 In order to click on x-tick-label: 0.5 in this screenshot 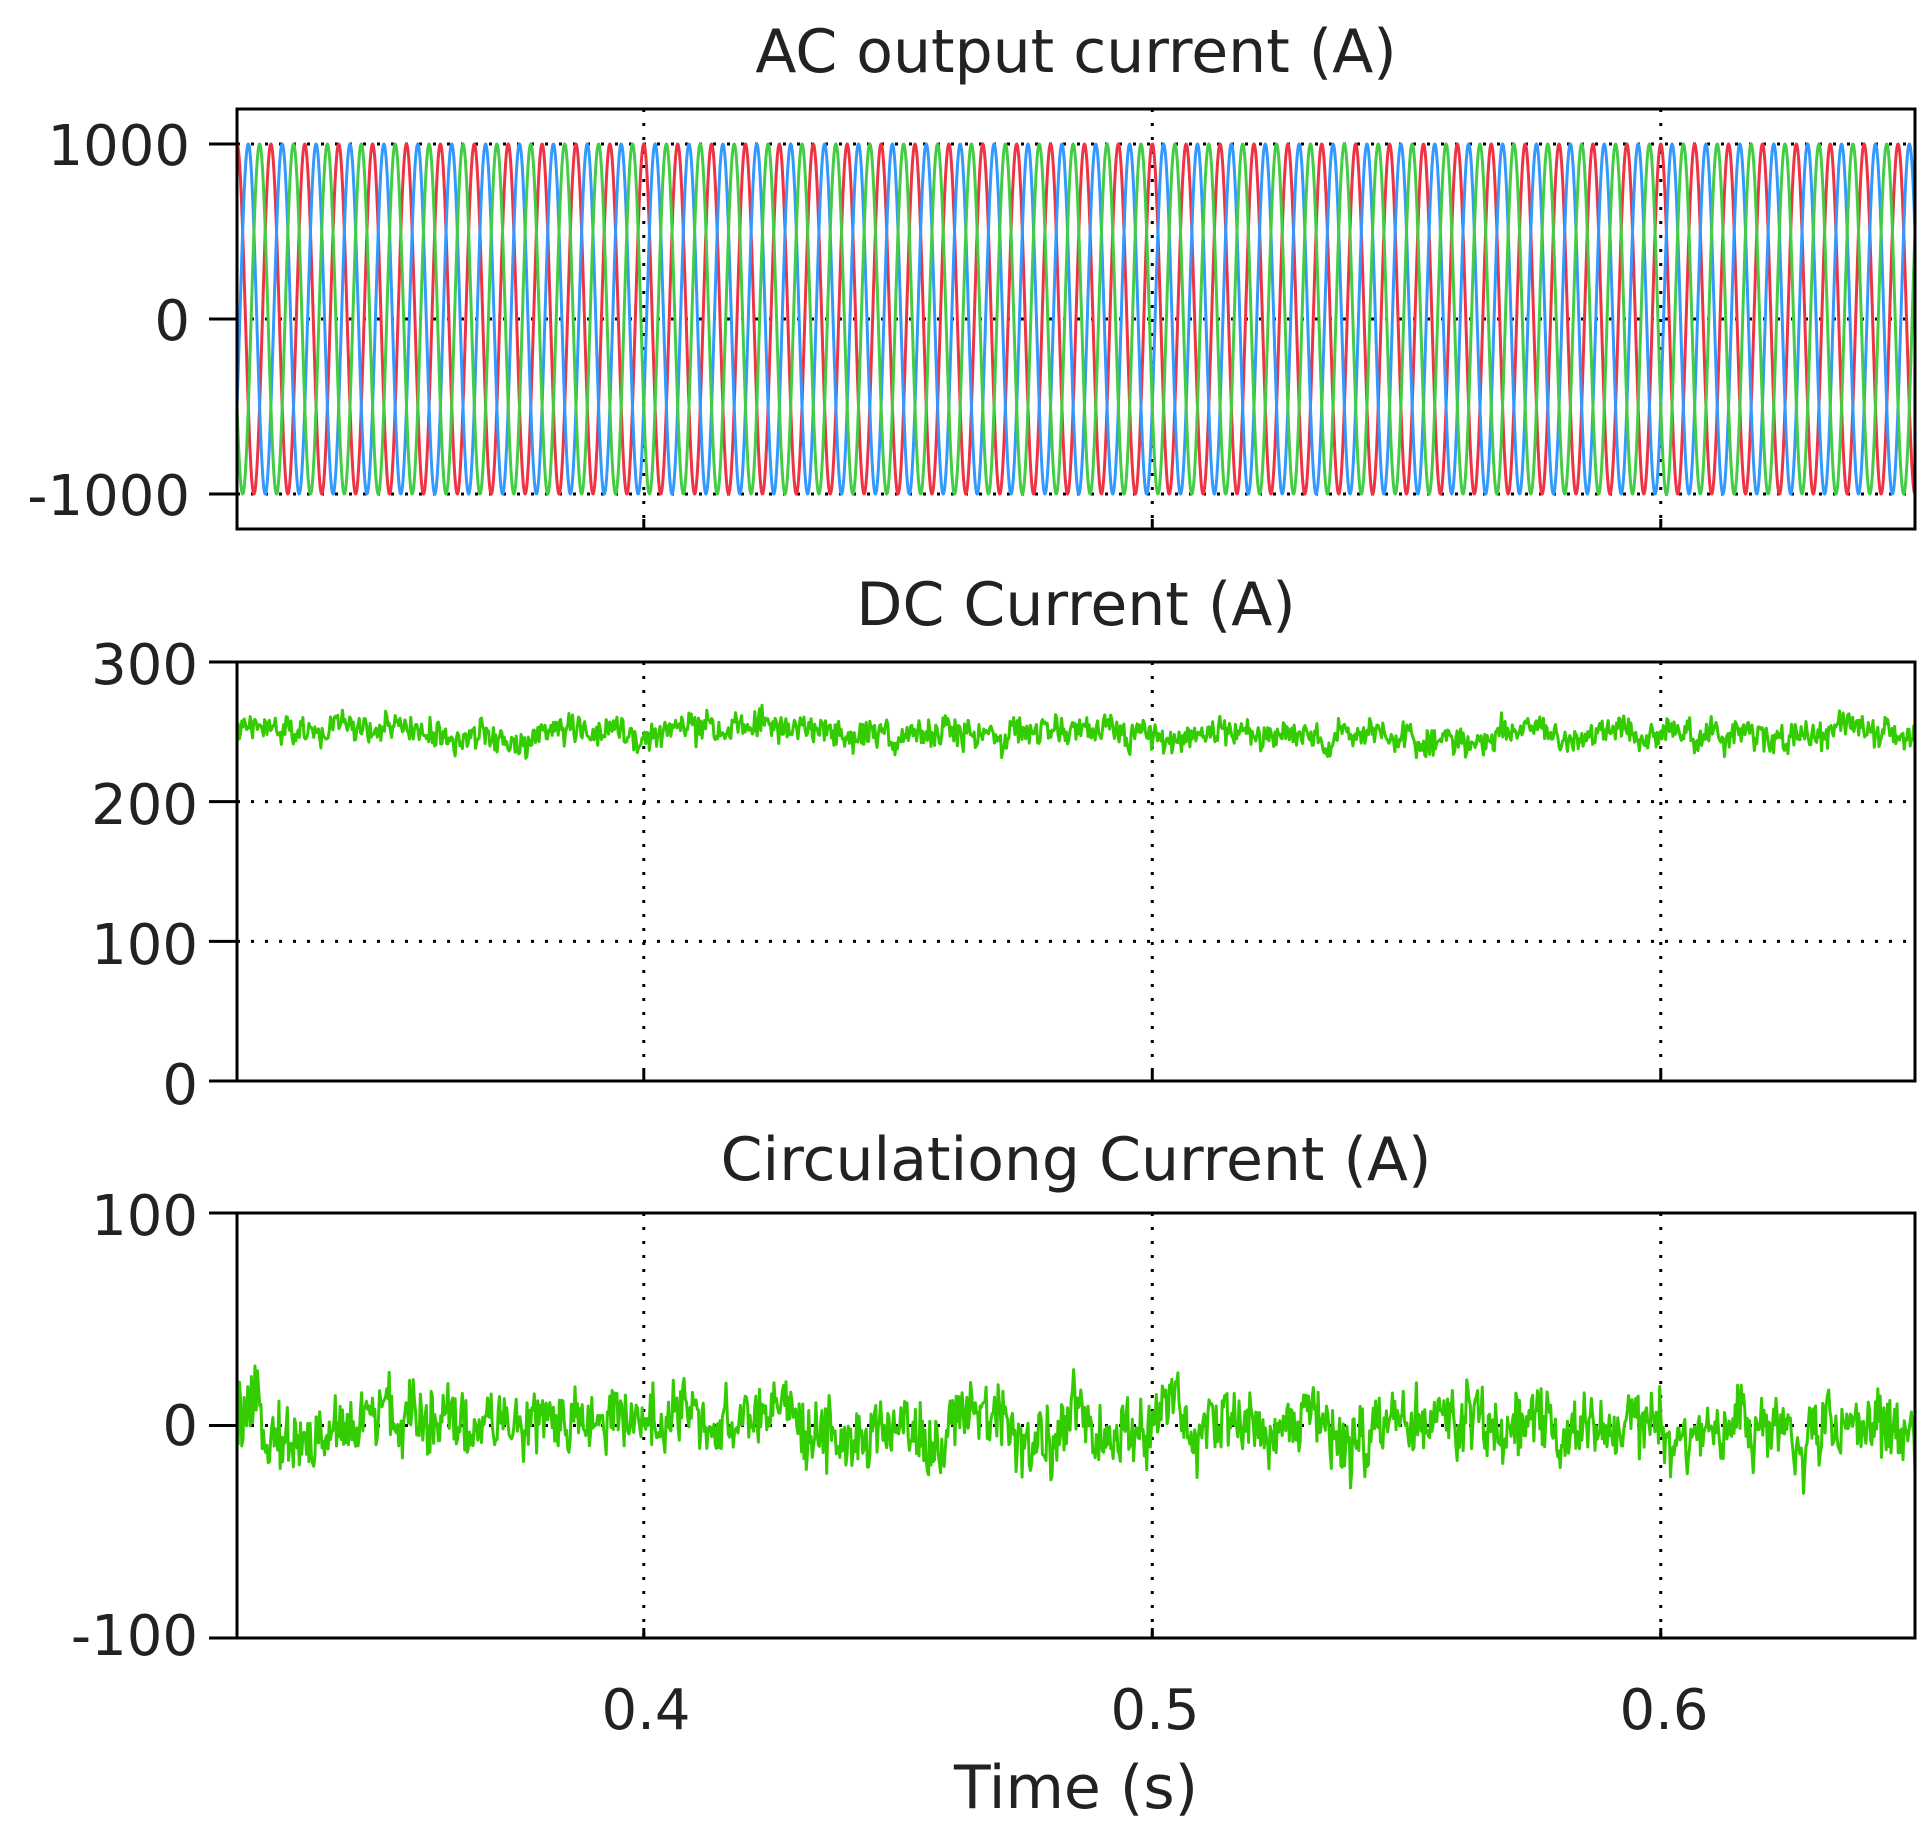, I will do `click(1154, 1710)`.